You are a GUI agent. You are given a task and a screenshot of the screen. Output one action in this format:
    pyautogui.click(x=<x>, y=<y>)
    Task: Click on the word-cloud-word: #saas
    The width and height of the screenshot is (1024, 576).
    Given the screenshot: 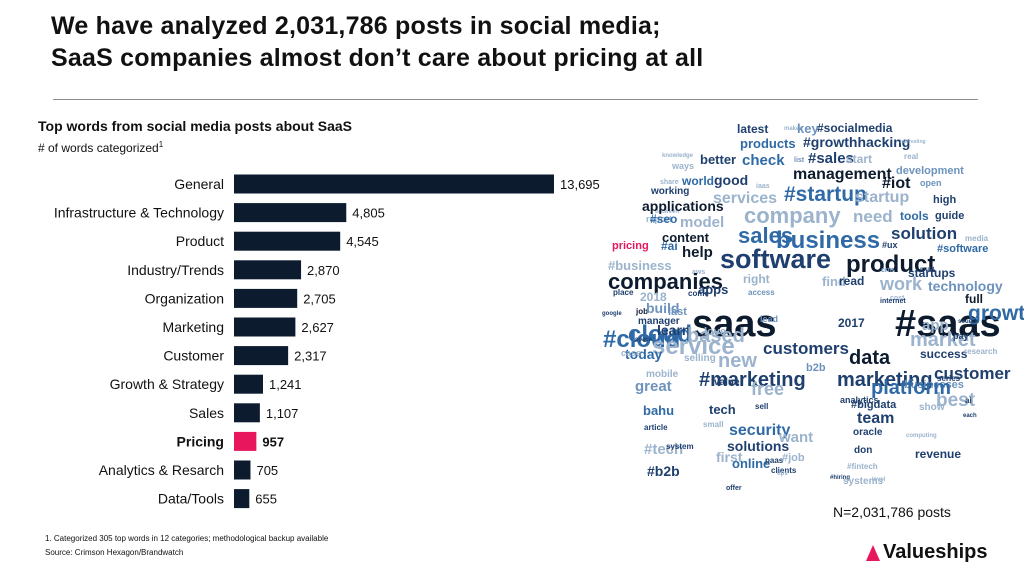 What is the action you would take?
    pyautogui.click(x=948, y=324)
    